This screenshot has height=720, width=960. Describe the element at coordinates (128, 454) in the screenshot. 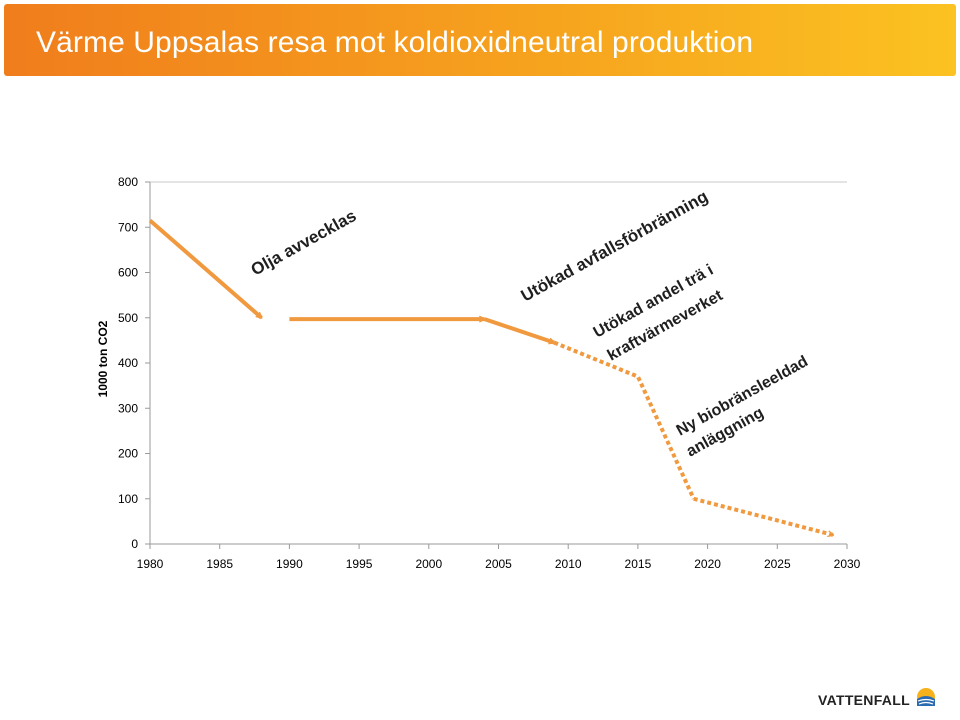

I see `y-tick-label: 200` at that location.